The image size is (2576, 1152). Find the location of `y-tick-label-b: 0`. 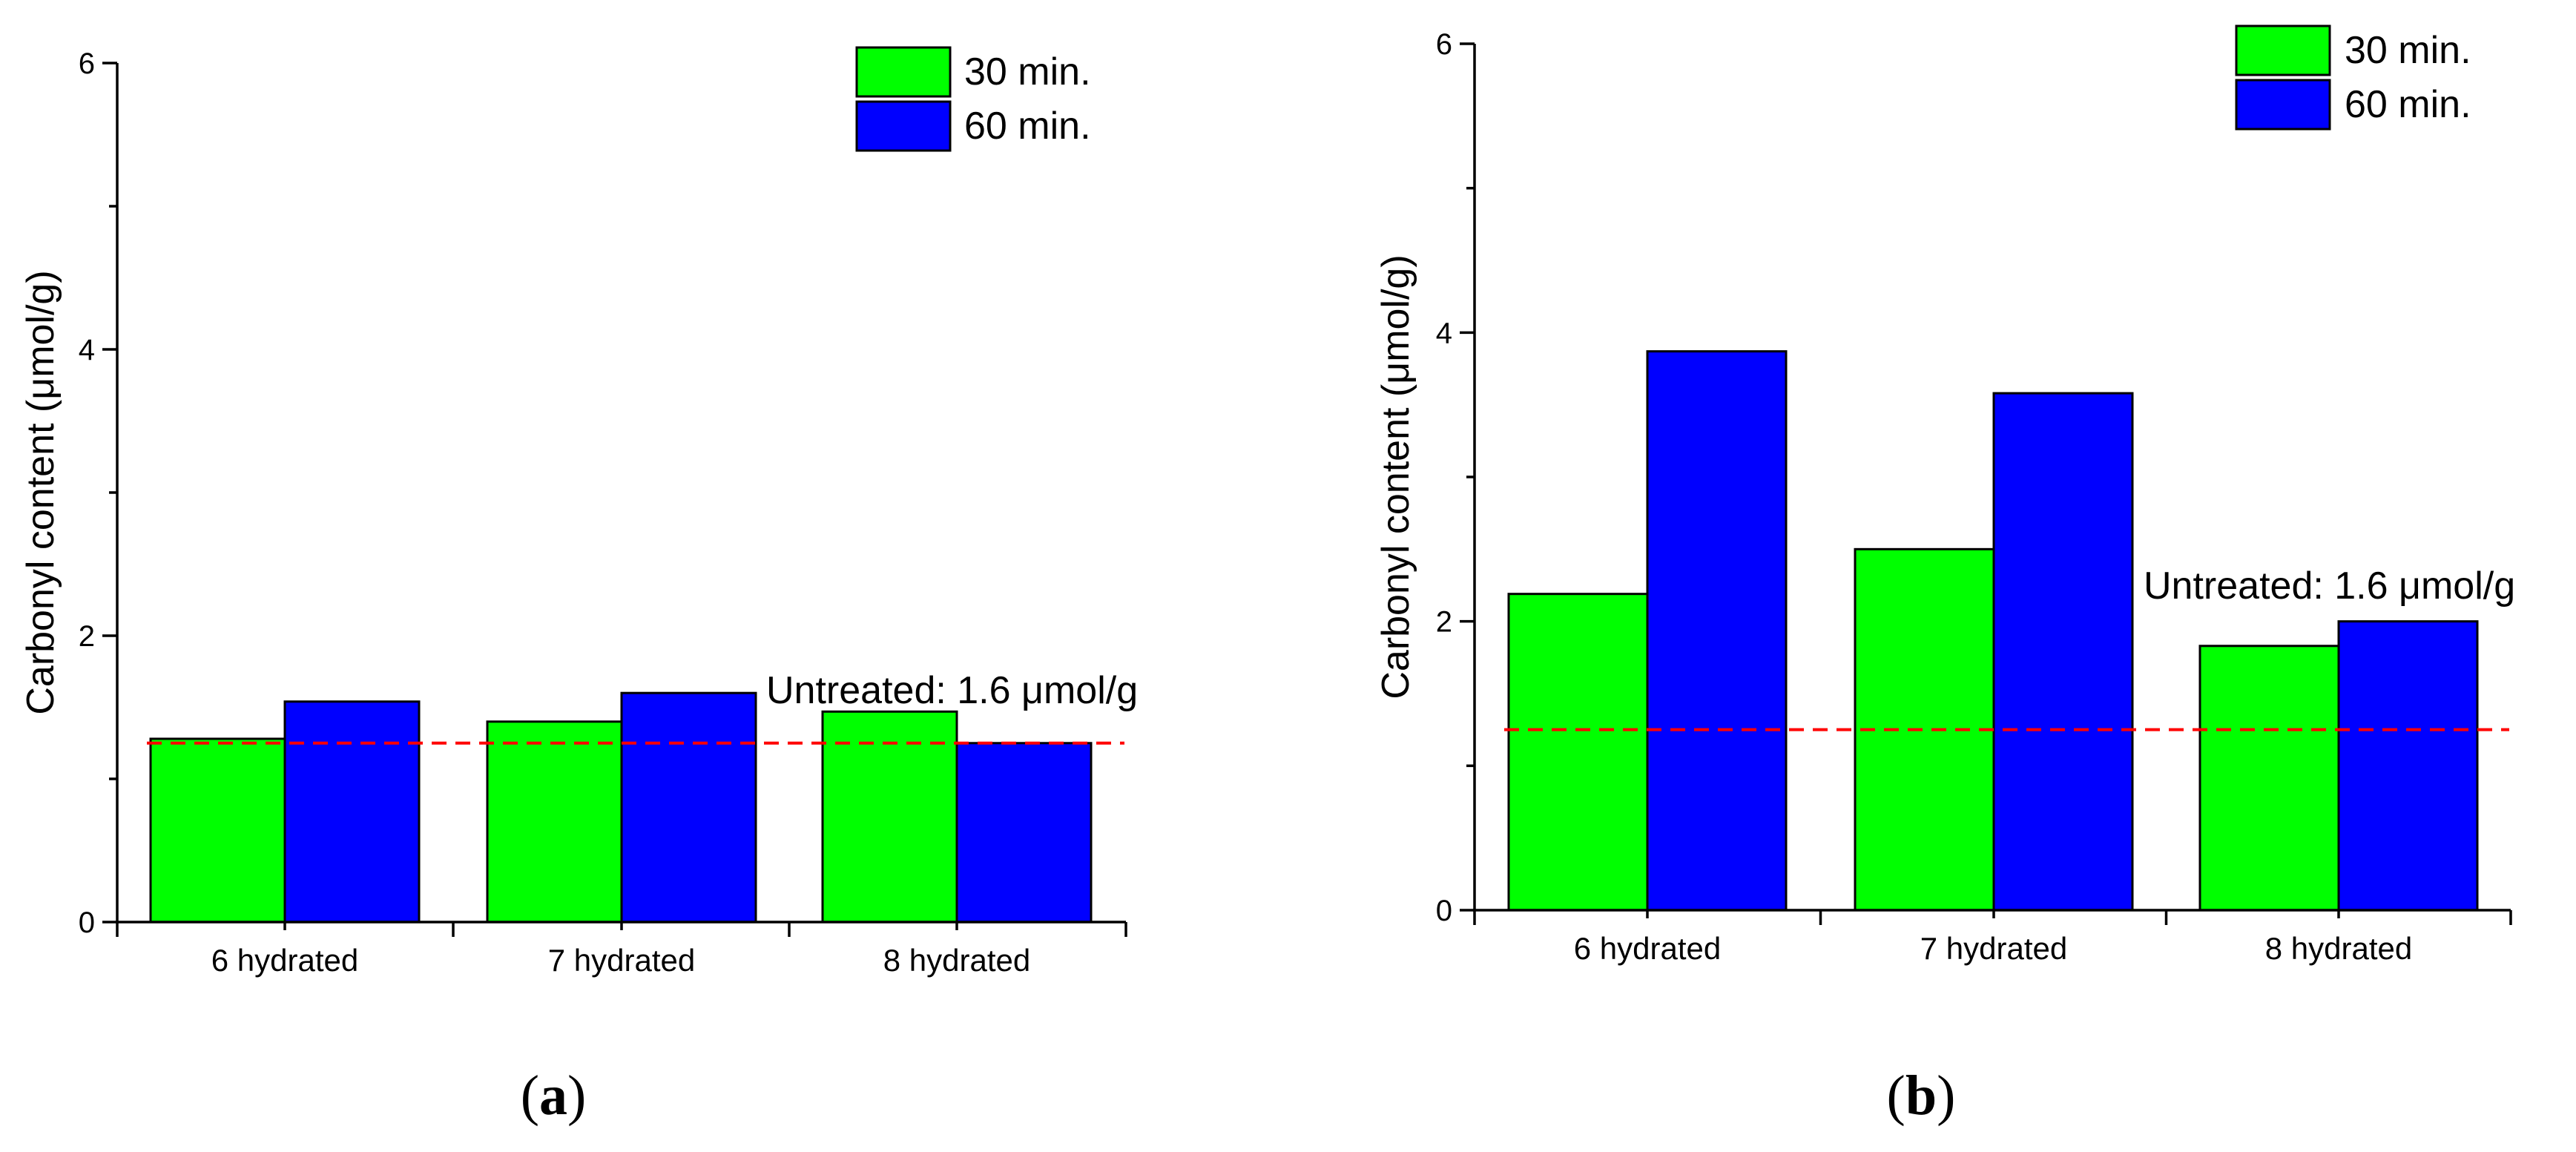

y-tick-label-b: 0 is located at coordinates (1444, 911).